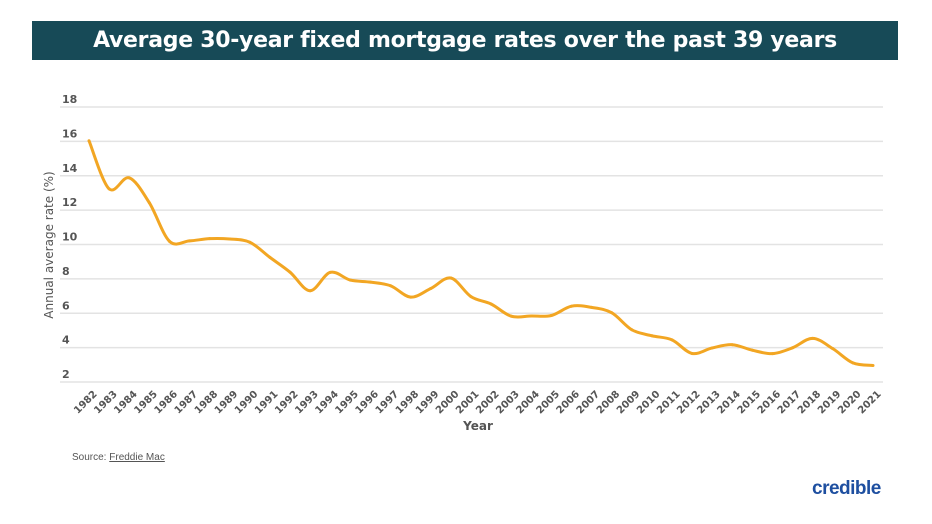 The image size is (932, 524). Describe the element at coordinates (310, 291) in the screenshot. I see `data-point-1993` at that location.